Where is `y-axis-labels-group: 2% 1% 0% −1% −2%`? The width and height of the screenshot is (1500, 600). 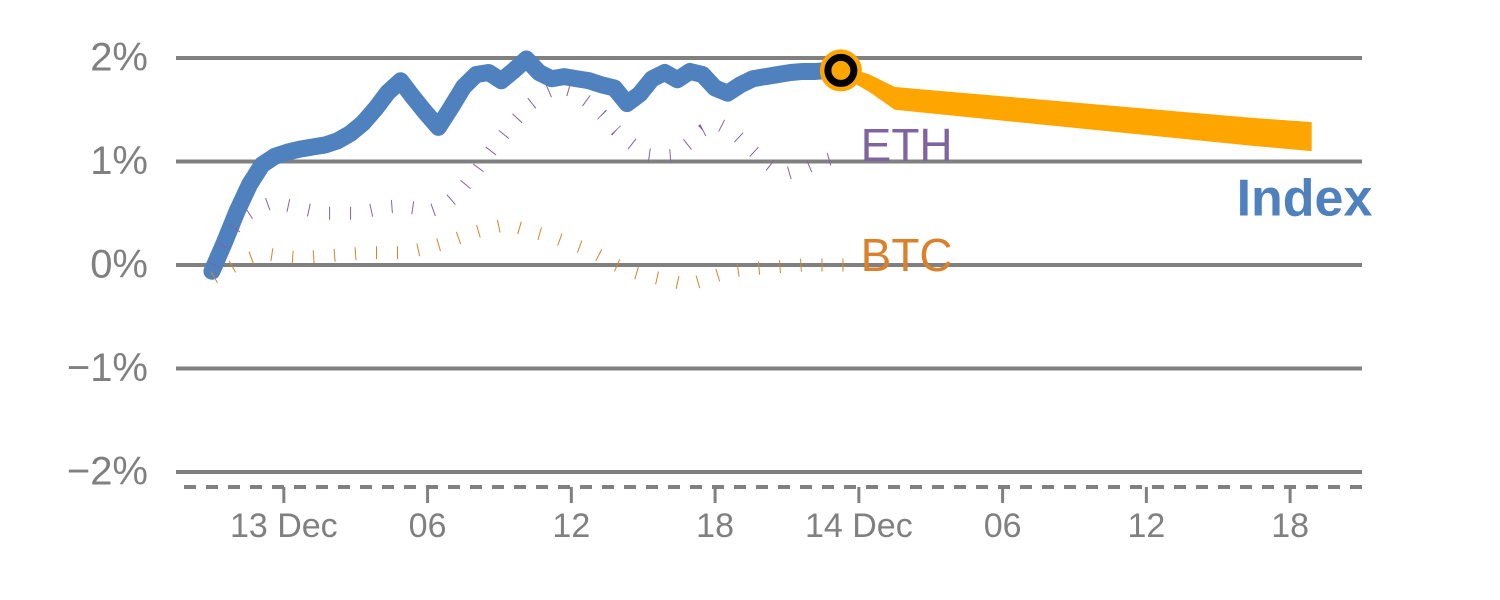 y-axis-labels-group: 2% 1% 0% −1% −2% is located at coordinates (107, 265).